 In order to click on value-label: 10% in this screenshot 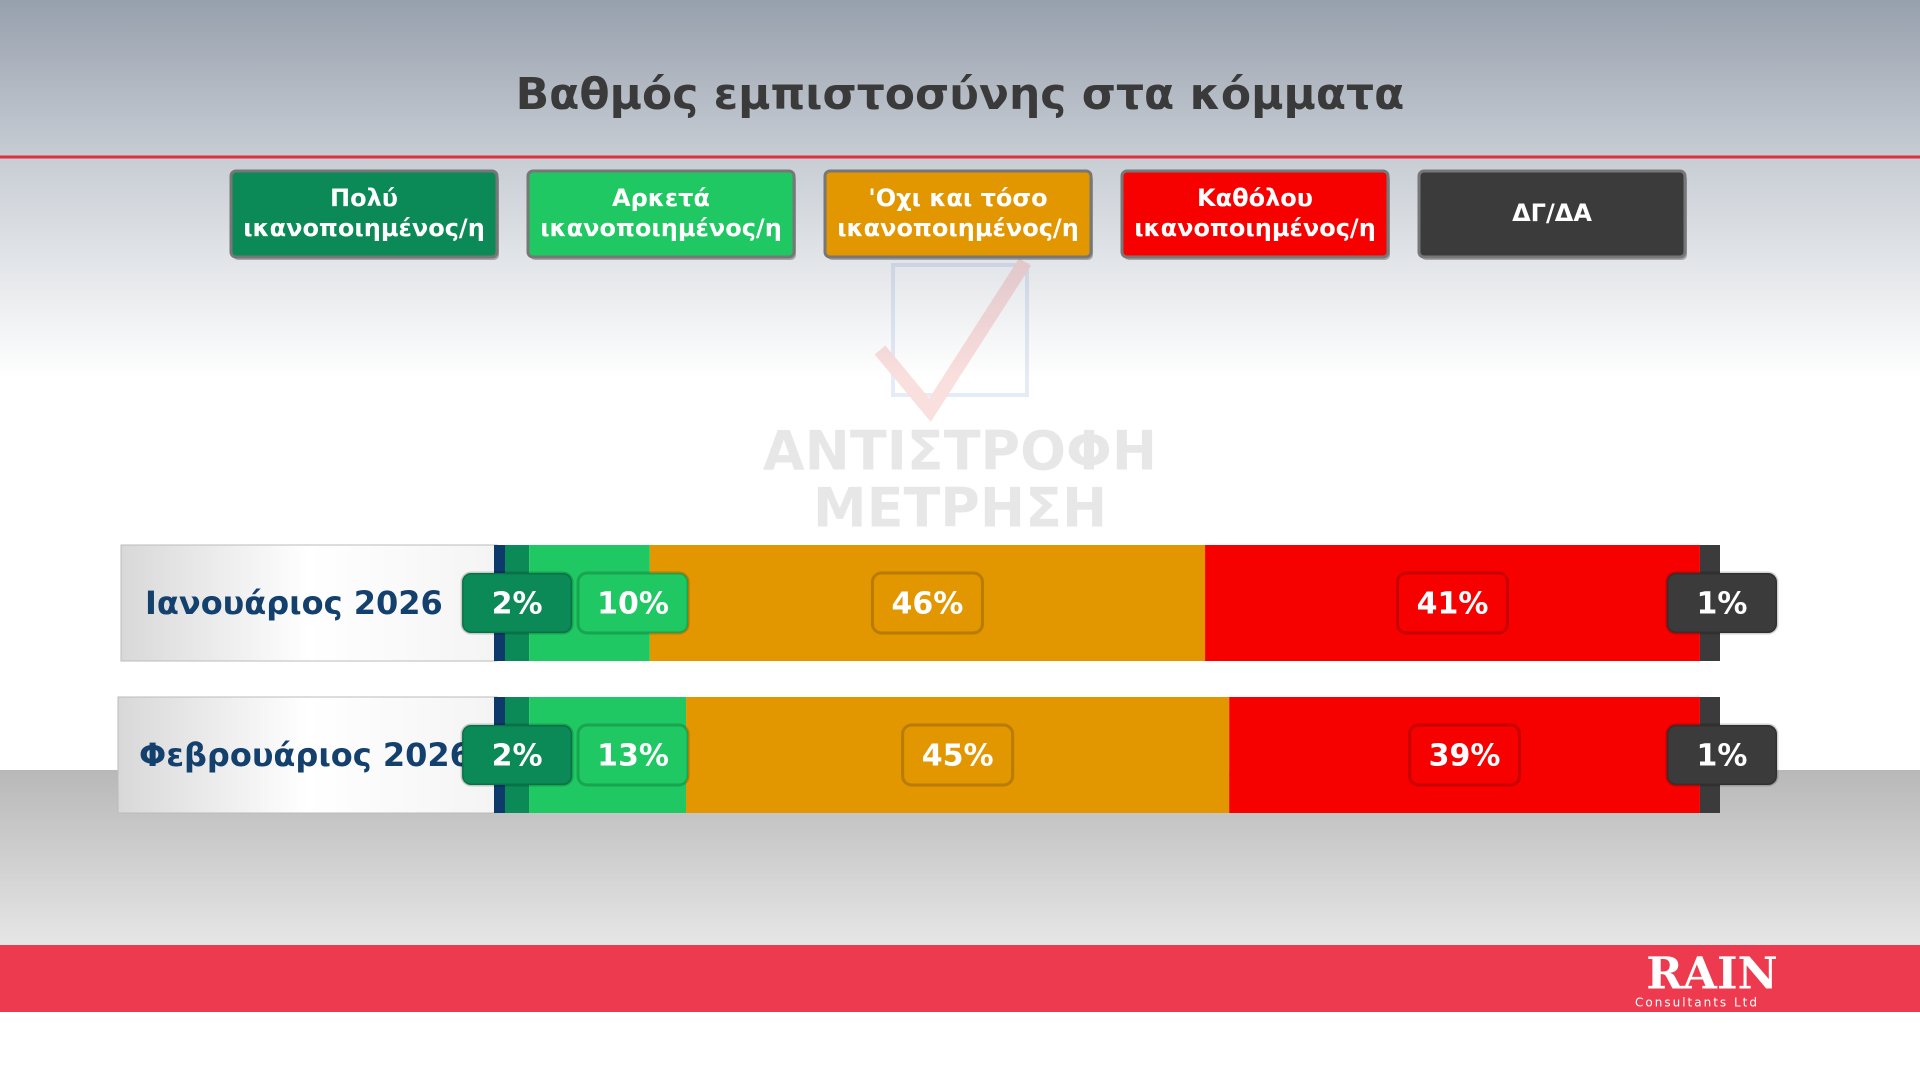, I will do `click(633, 604)`.